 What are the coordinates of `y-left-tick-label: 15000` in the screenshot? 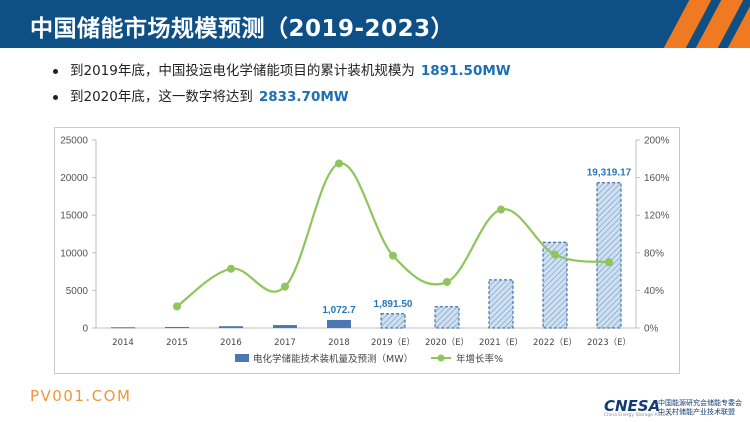 It's located at (74, 216).